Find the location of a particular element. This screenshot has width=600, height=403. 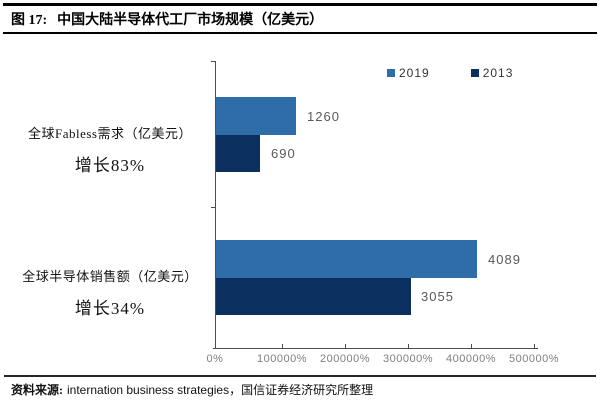

chart-legend: 2019 2013 is located at coordinates (450, 73).